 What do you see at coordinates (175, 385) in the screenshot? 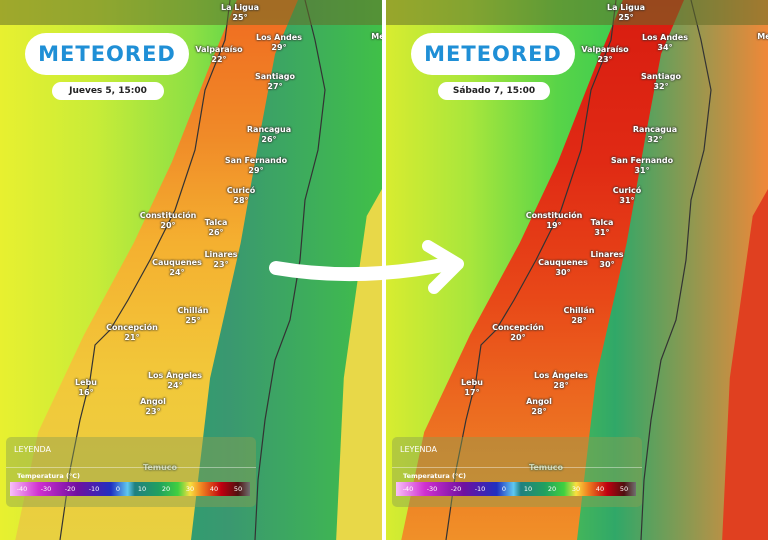
I see `city-temperature: 24°` at bounding box center [175, 385].